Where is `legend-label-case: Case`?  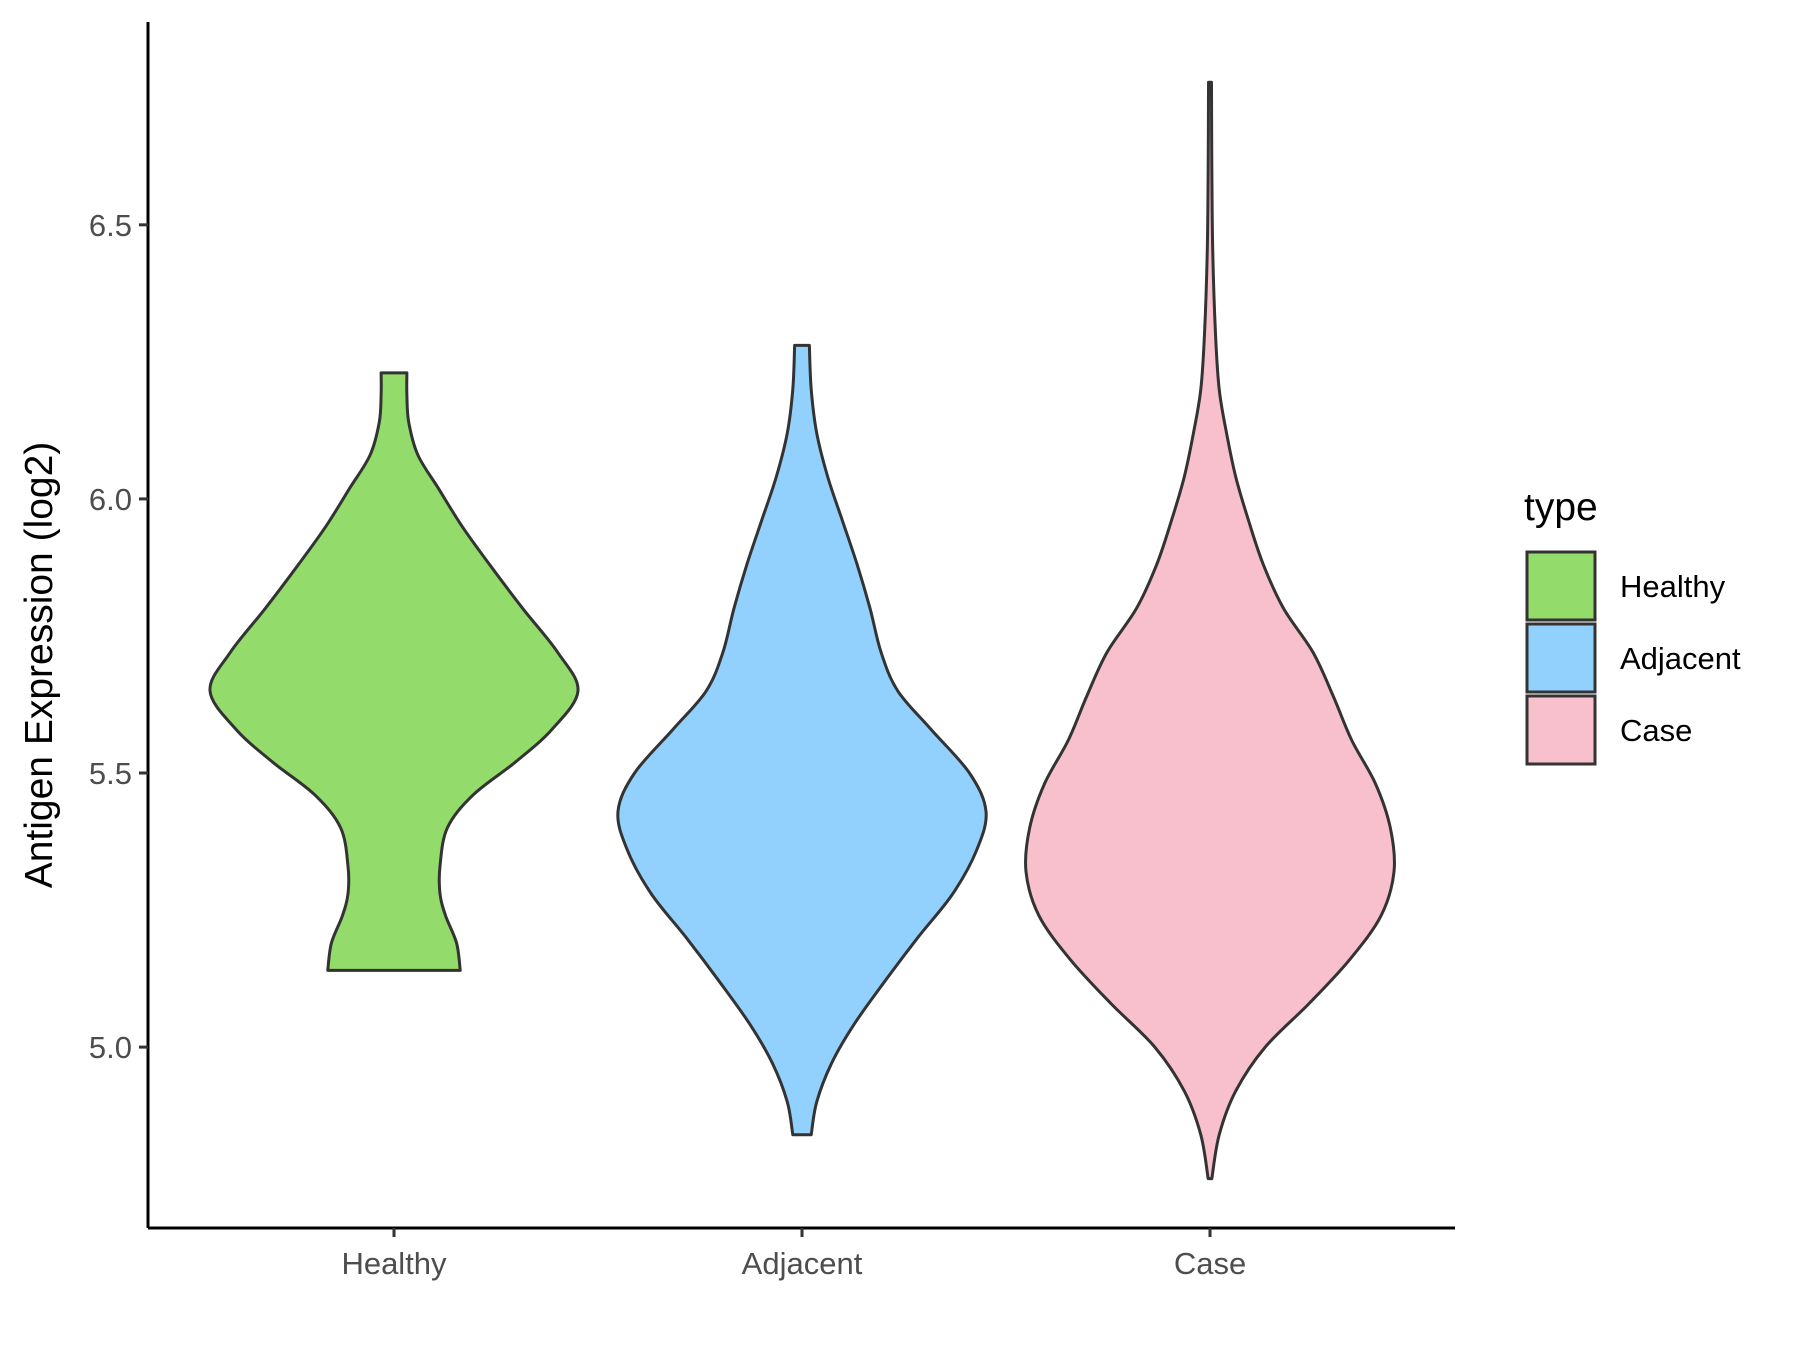
legend-label-case: Case is located at coordinates (1656, 730).